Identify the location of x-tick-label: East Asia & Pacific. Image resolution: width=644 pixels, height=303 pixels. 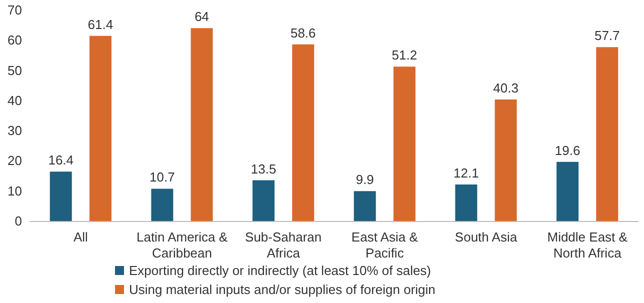
(384, 245).